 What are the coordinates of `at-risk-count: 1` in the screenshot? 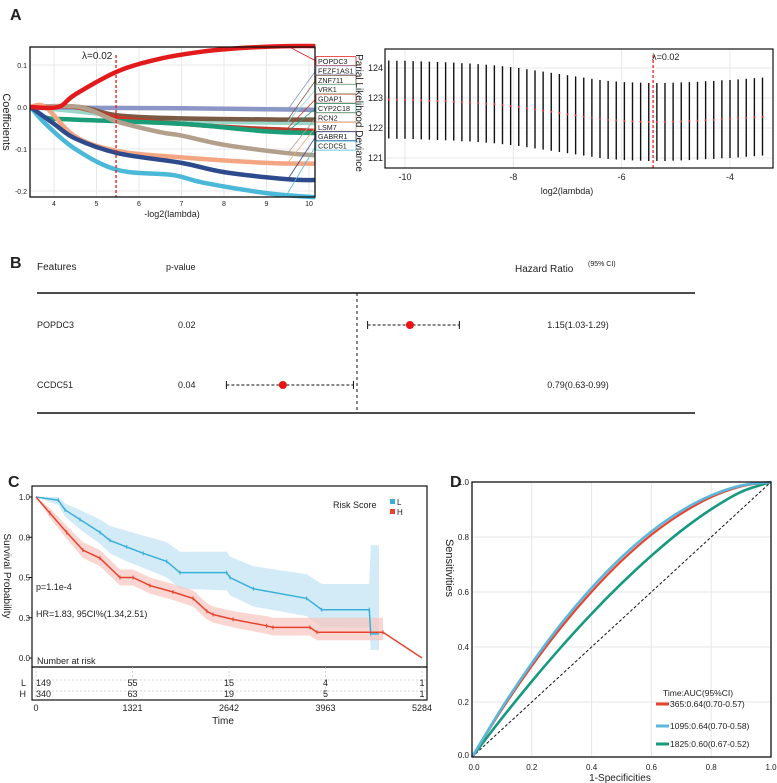 It's located at (421, 694).